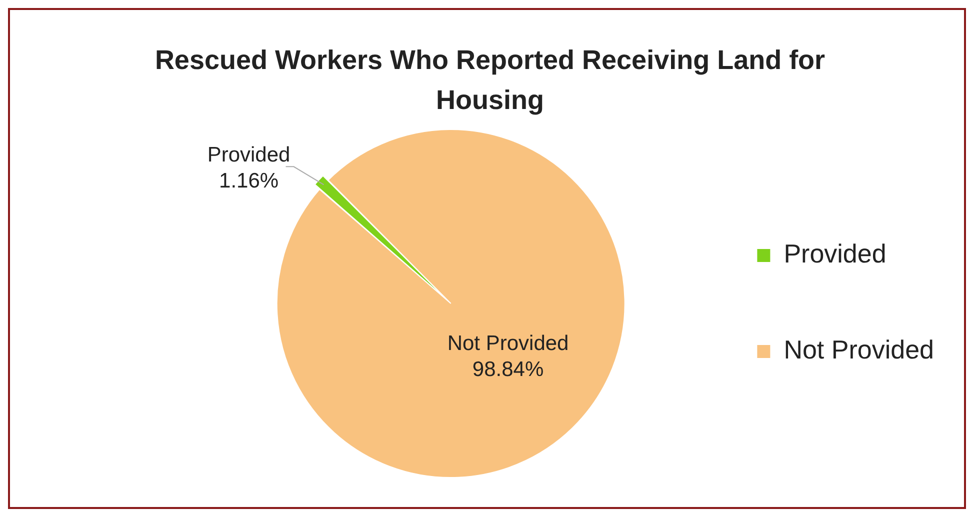 The height and width of the screenshot is (517, 974). I want to click on legend-label: Provided, so click(835, 253).